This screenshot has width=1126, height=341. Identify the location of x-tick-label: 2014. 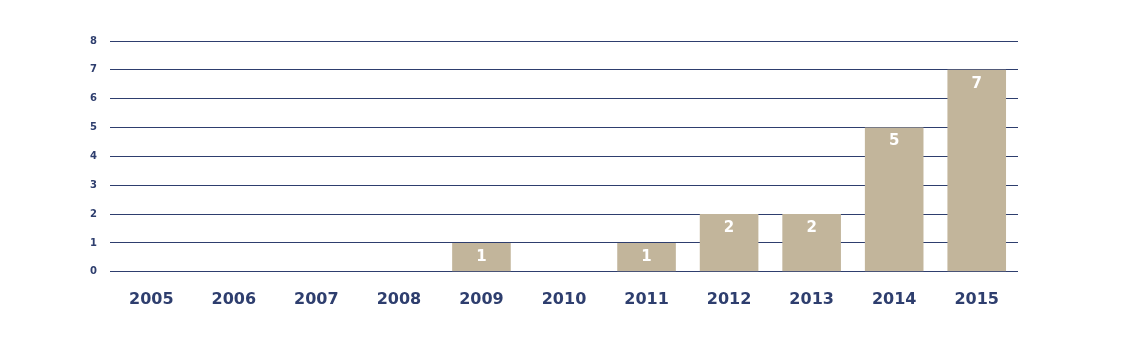
(894, 298).